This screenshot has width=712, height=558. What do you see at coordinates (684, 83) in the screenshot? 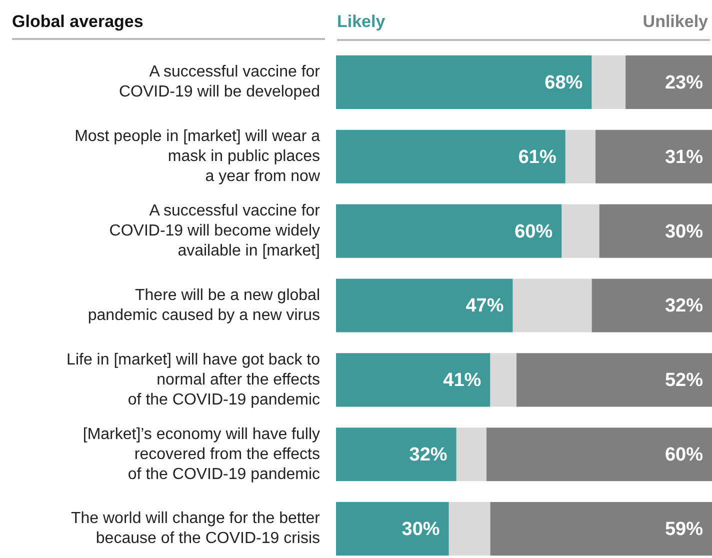
I see `data-label: 23%` at bounding box center [684, 83].